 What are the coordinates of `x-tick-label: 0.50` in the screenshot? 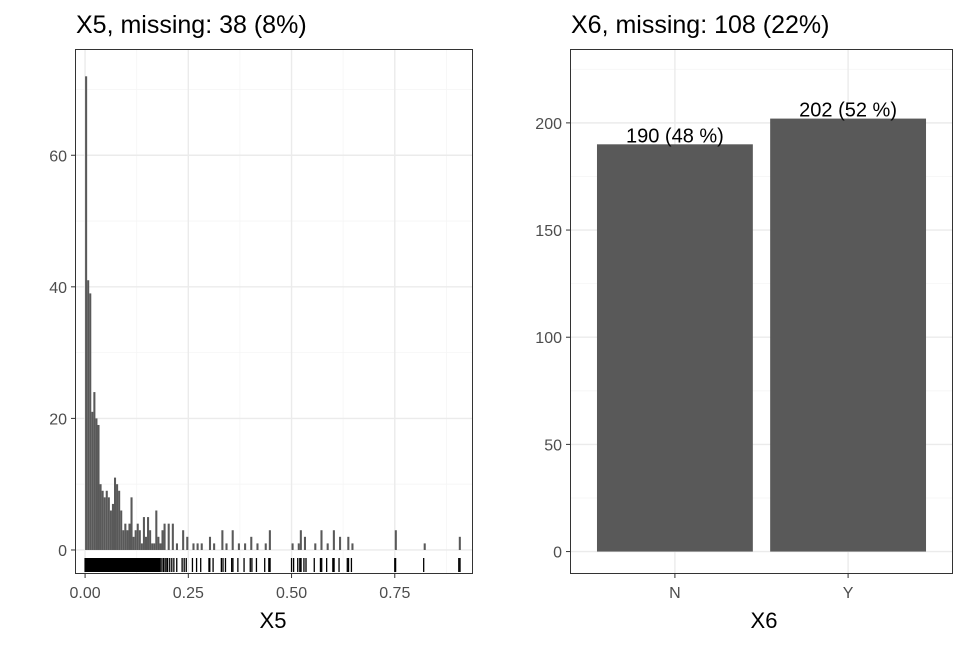 It's located at (291, 593).